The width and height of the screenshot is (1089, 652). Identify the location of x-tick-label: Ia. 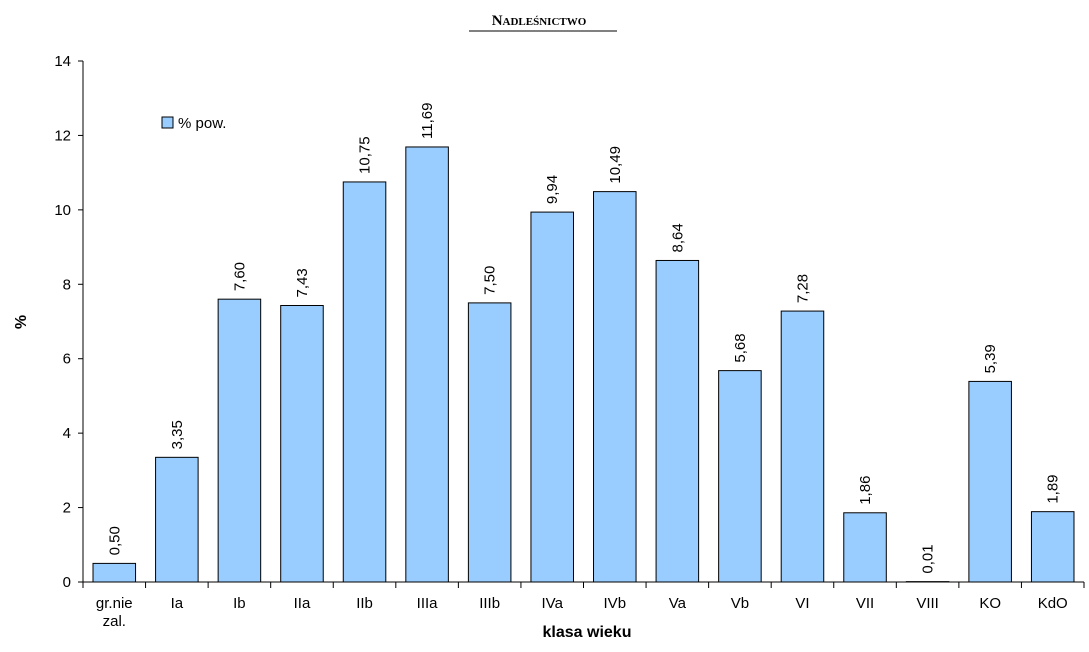
(177, 603).